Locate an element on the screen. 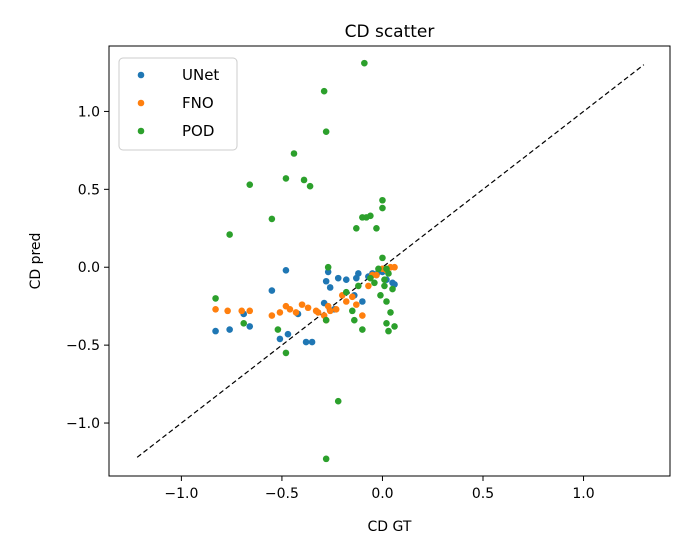  x-tick-label: 0.5 is located at coordinates (483, 494).